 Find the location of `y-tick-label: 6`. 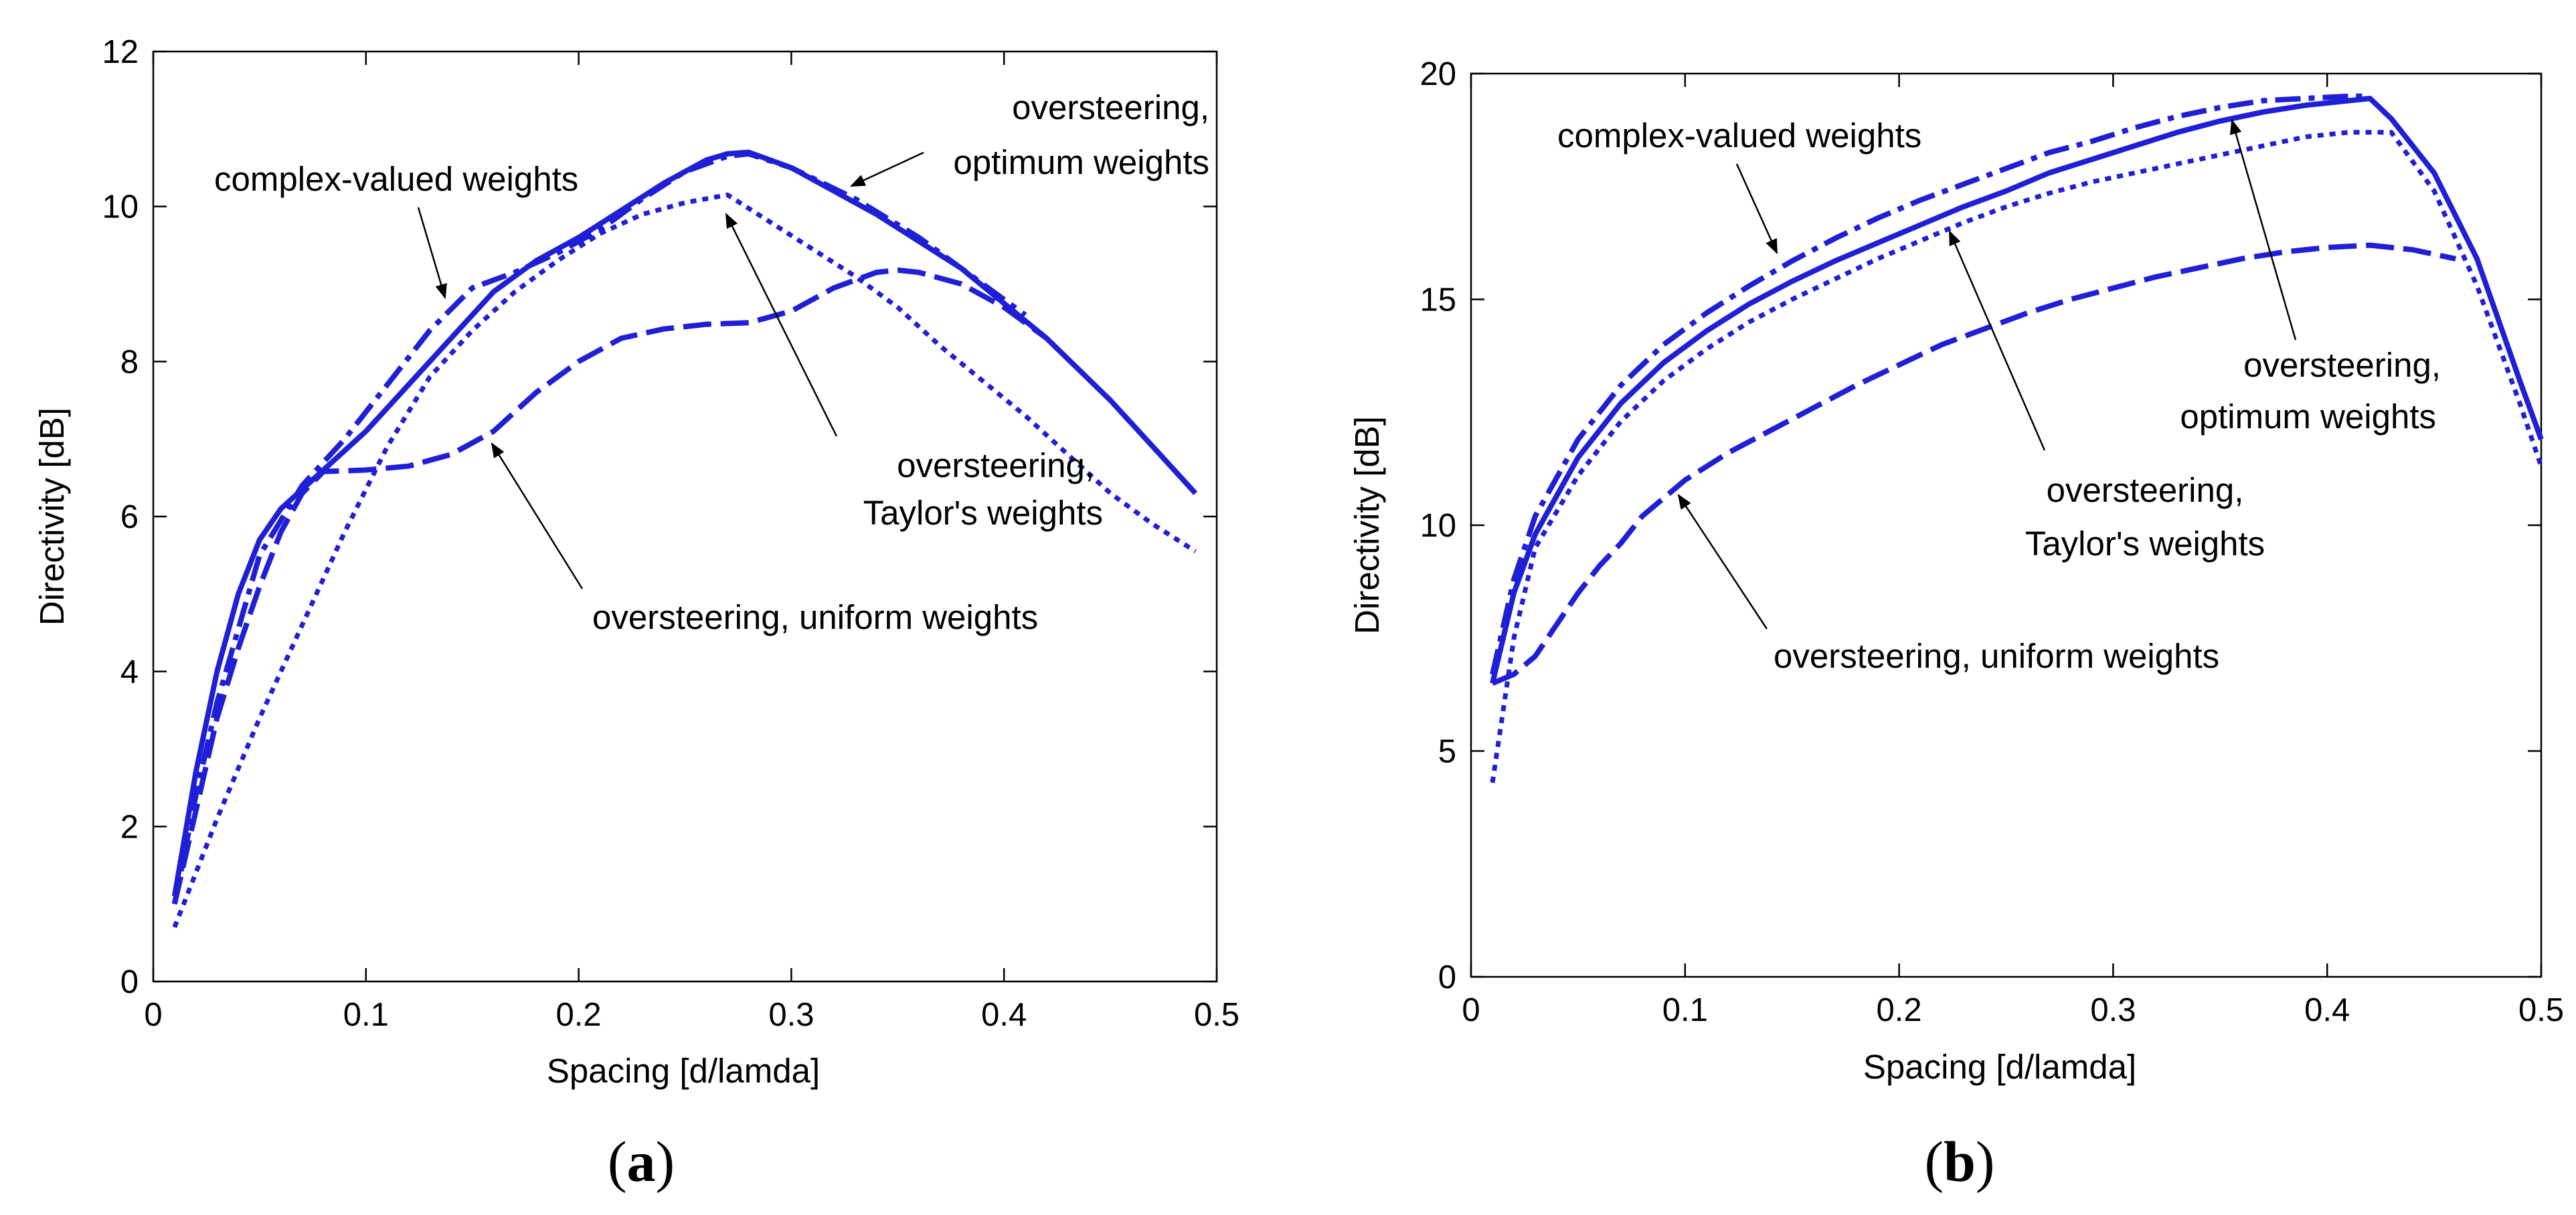

y-tick-label: 6 is located at coordinates (129, 517).